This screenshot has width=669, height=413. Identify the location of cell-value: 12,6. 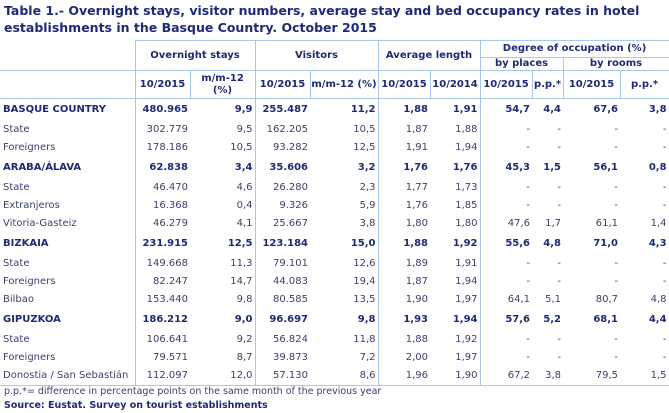
(364, 263).